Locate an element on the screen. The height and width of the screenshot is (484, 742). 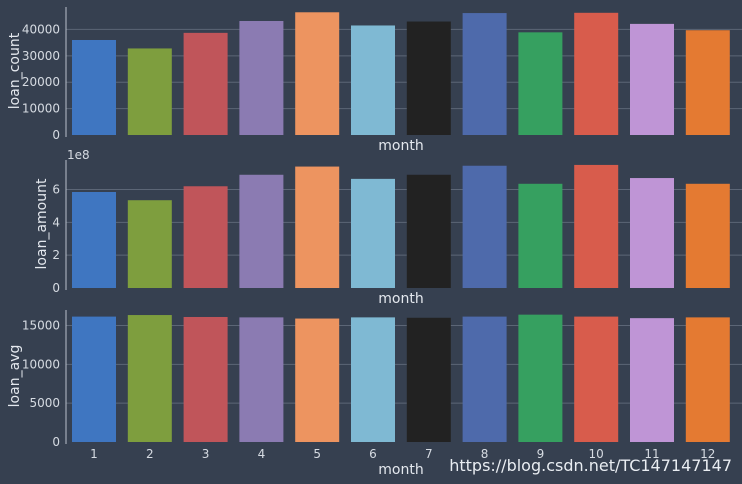
loan-avg-xtick-label: 5 is located at coordinates (317, 454).